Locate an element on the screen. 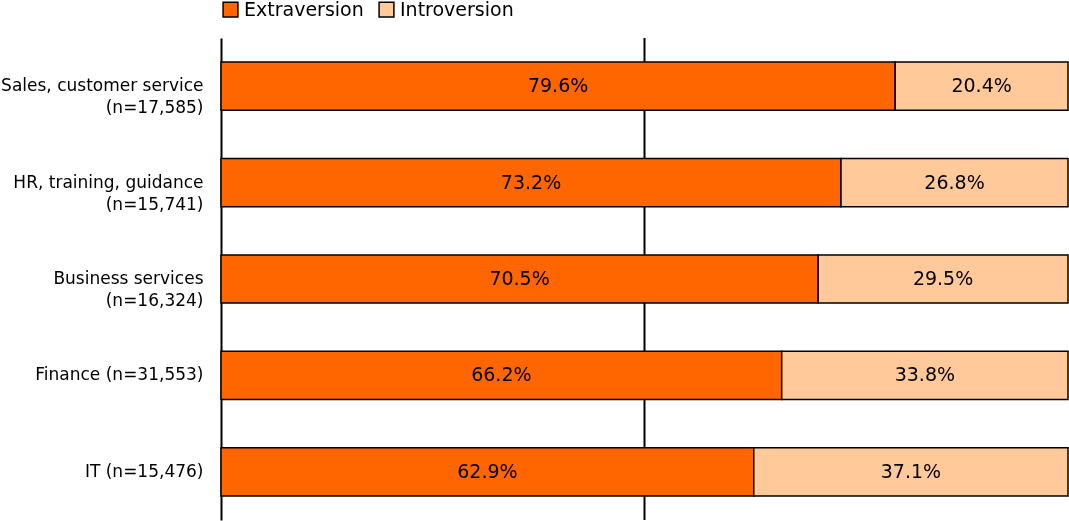 Image resolution: width=1069 pixels, height=521 pixels. data-label: 79.6% is located at coordinates (558, 85).